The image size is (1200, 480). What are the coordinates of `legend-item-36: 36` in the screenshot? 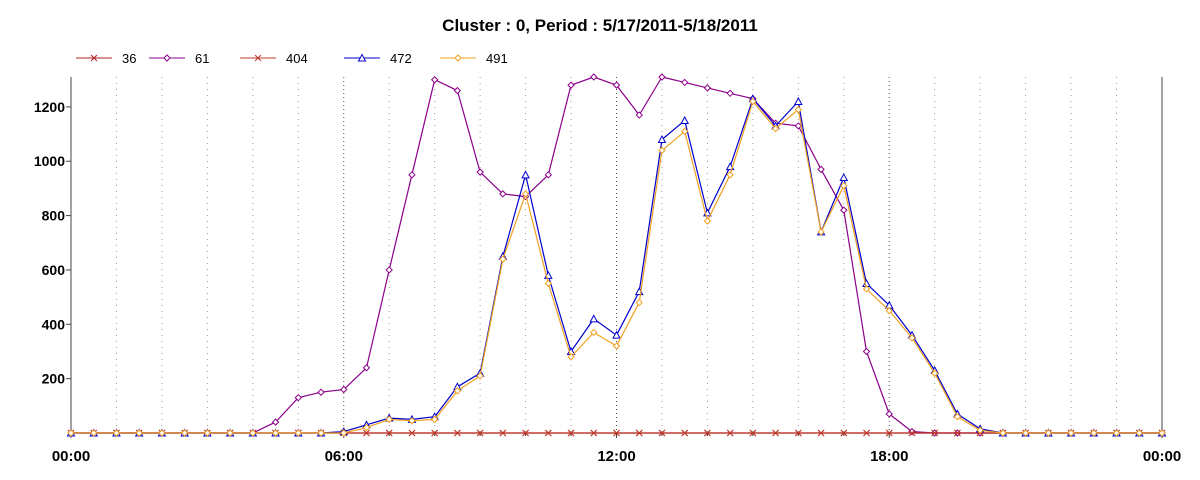 It's located at (106, 58).